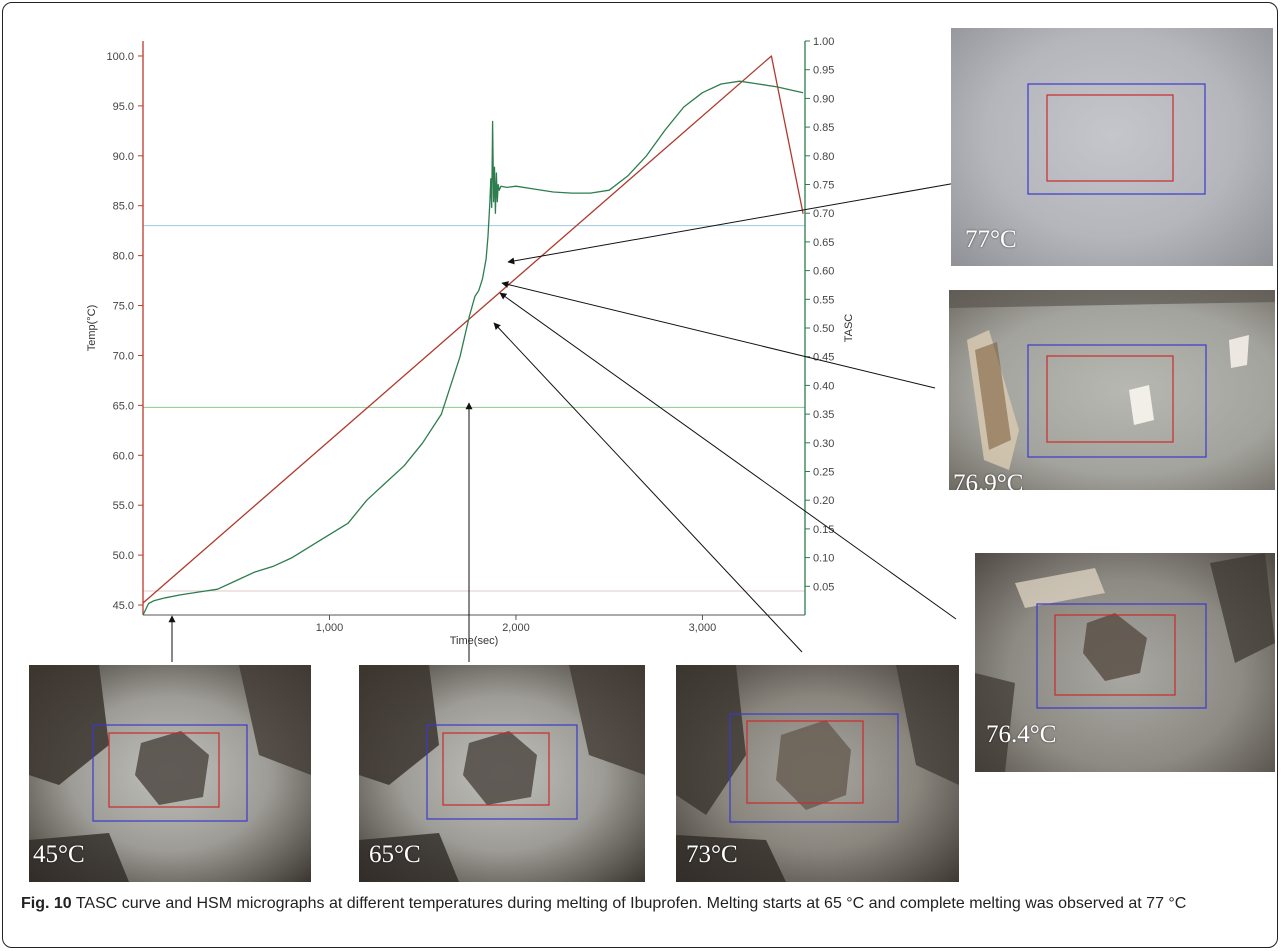 This screenshot has height=951, width=1282. What do you see at coordinates (823, 530) in the screenshot?
I see `y-right-tick-label: 0.15` at bounding box center [823, 530].